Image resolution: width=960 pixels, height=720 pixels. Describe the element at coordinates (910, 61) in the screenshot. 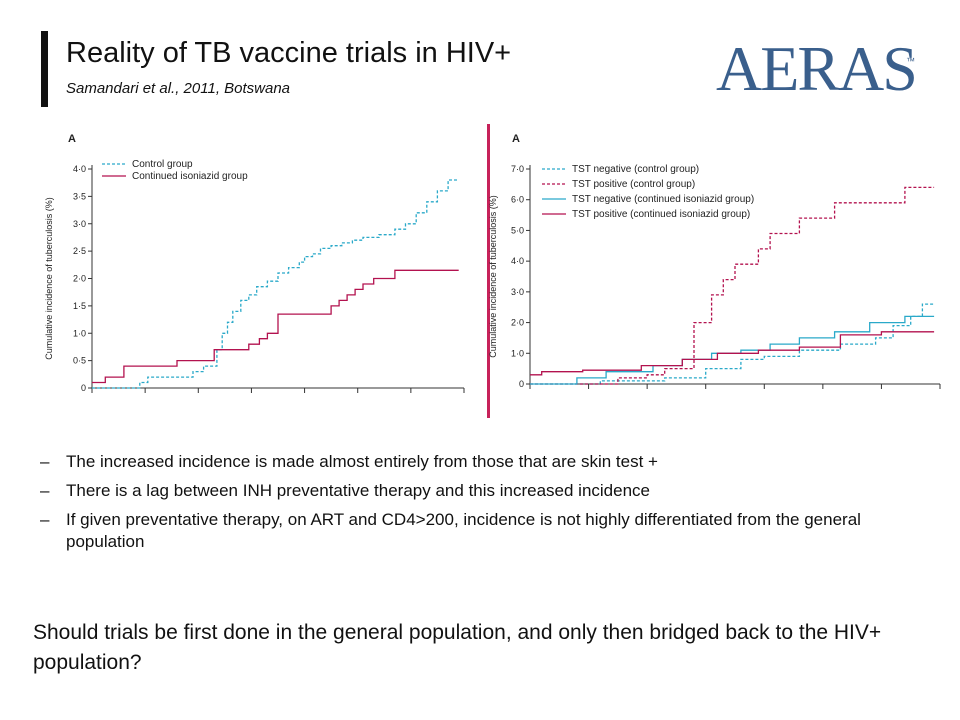

I see `logo-trademark: ™` at that location.